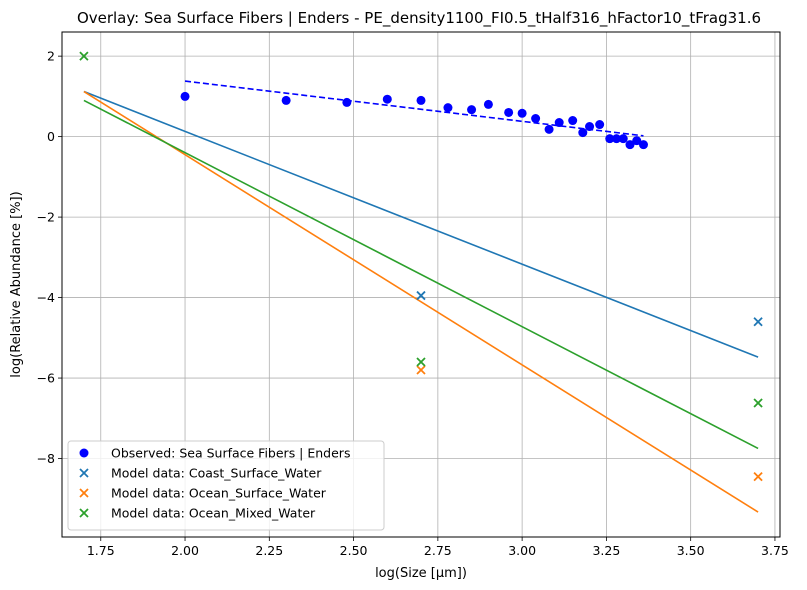 The height and width of the screenshot is (590, 807). What do you see at coordinates (46, 297) in the screenshot?
I see `y-tick-label: −4` at bounding box center [46, 297].